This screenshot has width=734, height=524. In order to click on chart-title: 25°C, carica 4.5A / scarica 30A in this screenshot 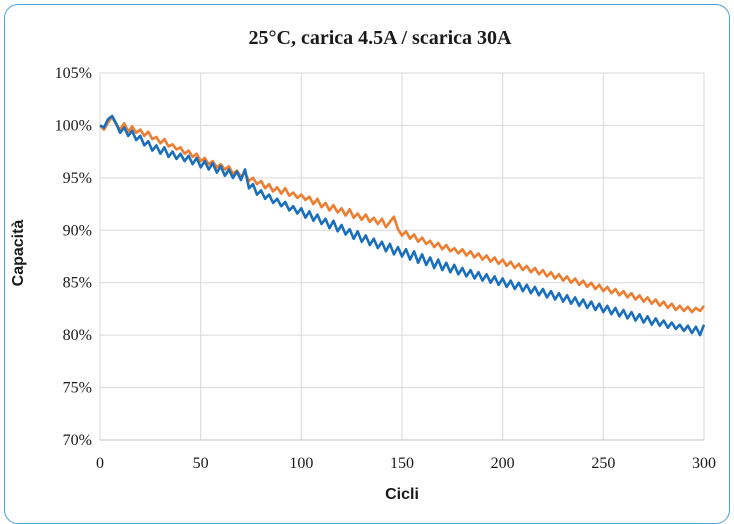, I will do `click(380, 38)`.